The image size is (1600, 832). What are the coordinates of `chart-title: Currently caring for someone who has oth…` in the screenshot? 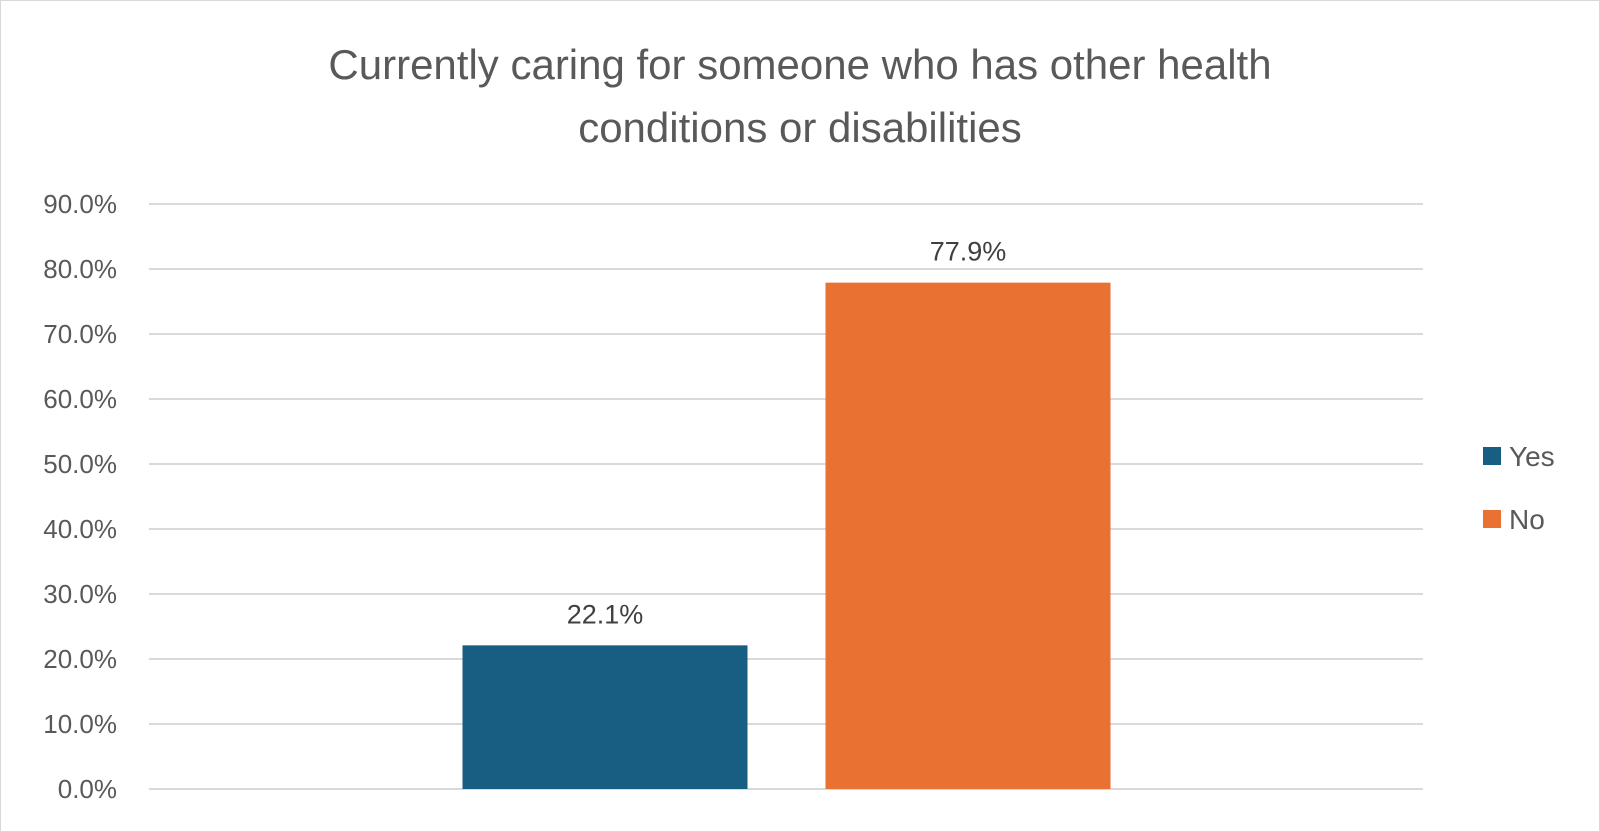 It's located at (799, 96).